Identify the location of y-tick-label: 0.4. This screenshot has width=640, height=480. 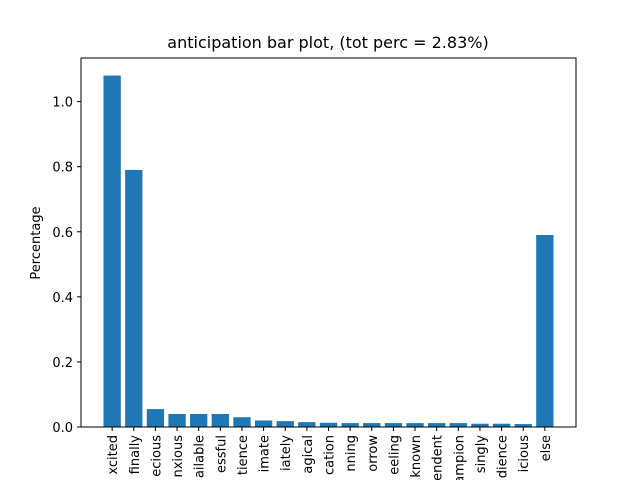
(62, 298).